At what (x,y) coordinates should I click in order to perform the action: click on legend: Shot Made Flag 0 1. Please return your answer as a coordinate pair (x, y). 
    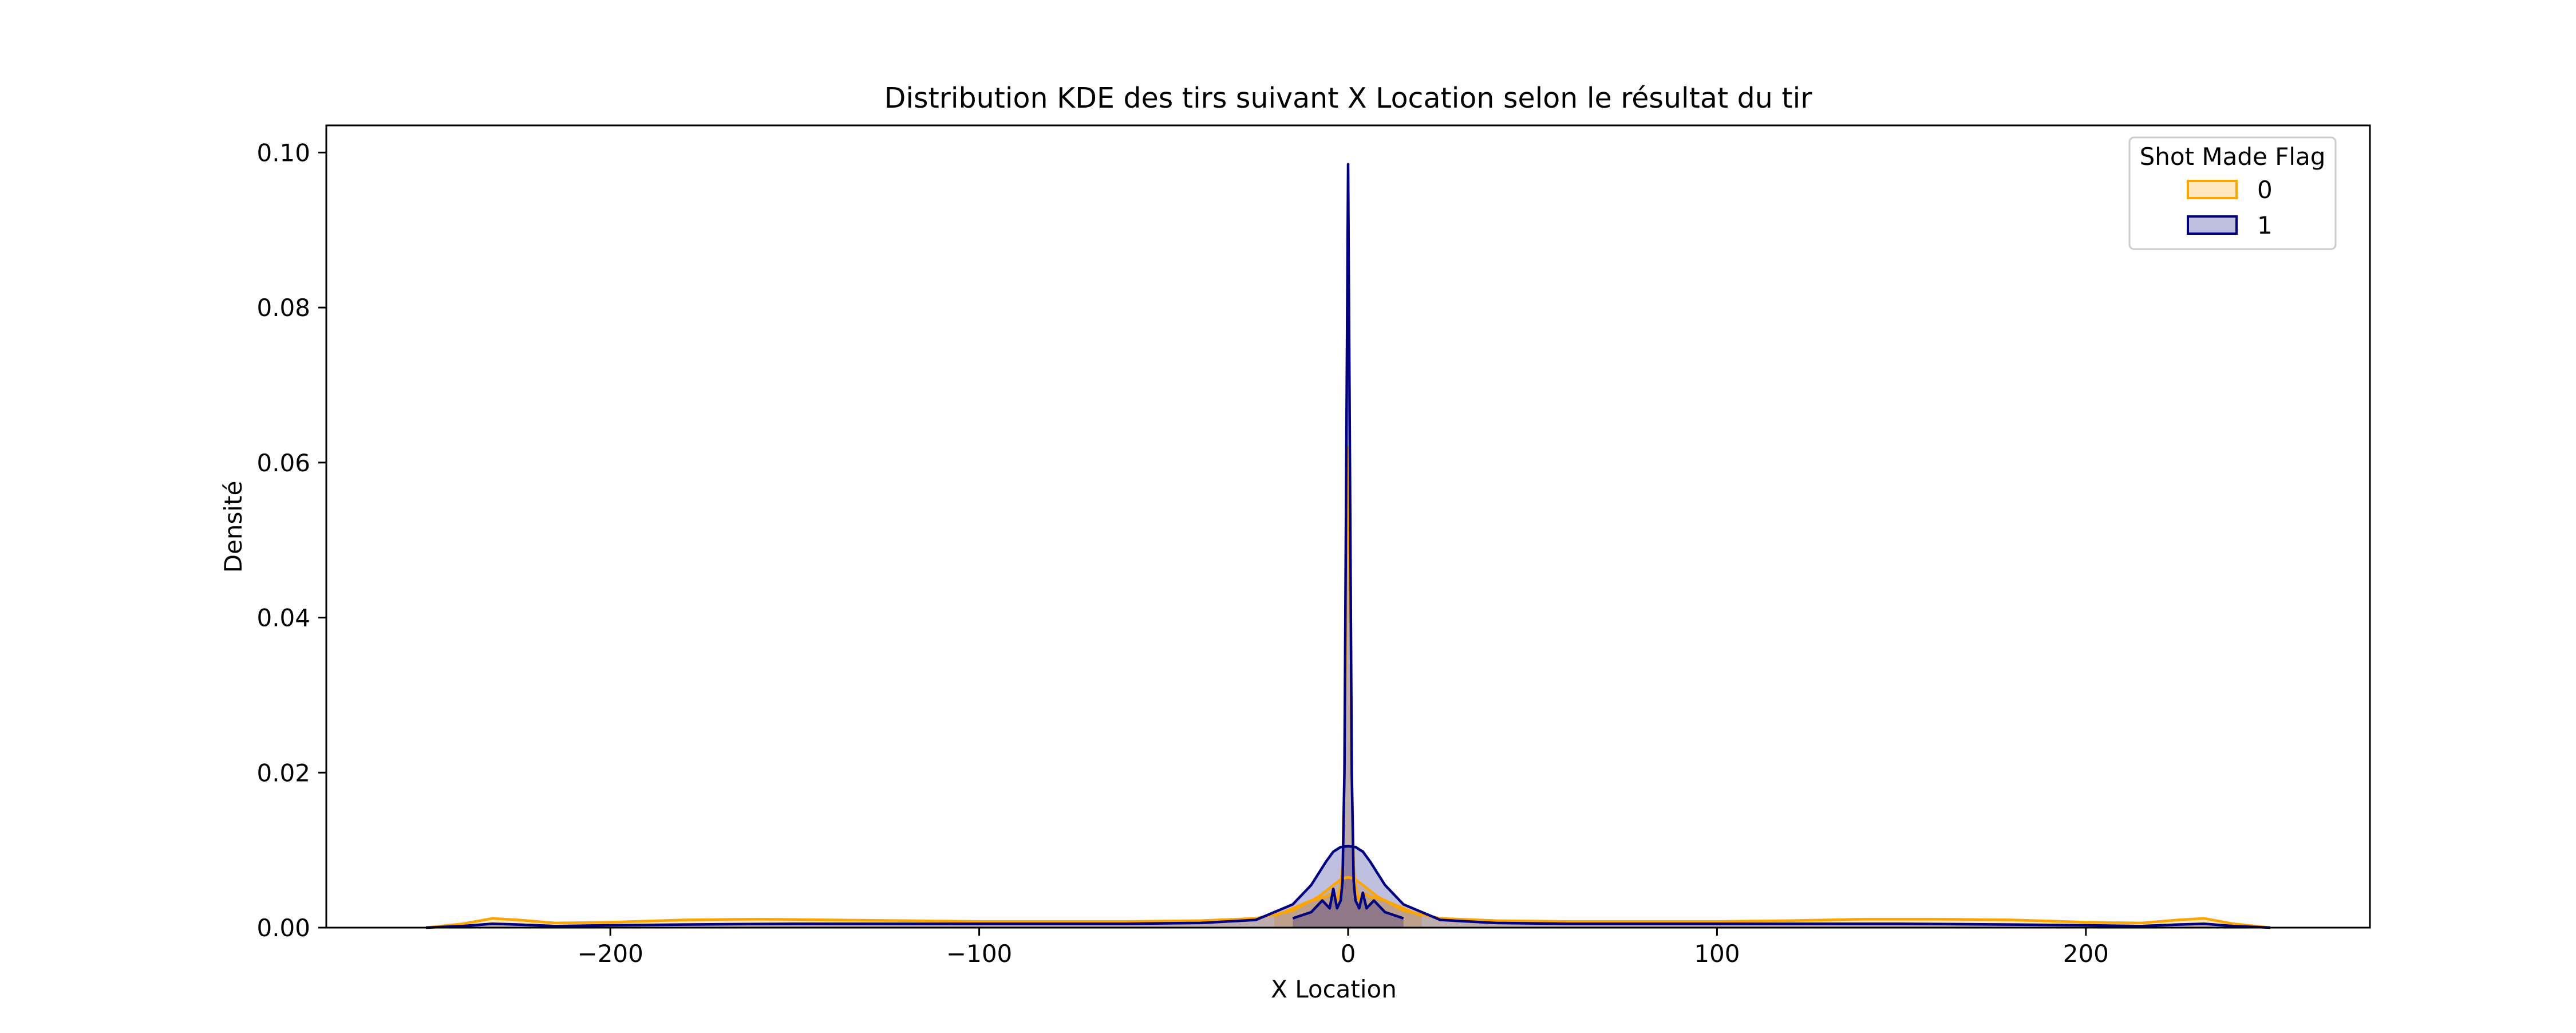
    Looking at the image, I should click on (2232, 193).